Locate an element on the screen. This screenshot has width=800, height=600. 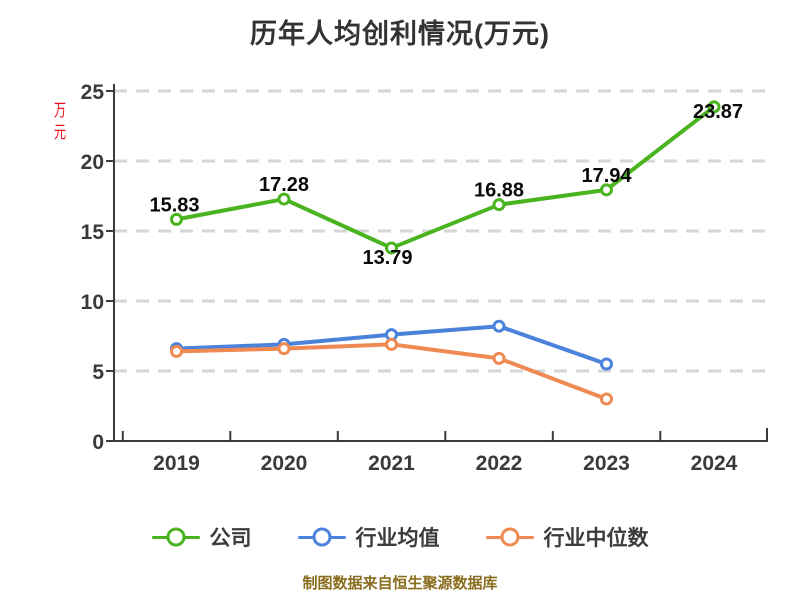
data-label: 13.79 is located at coordinates (387, 258).